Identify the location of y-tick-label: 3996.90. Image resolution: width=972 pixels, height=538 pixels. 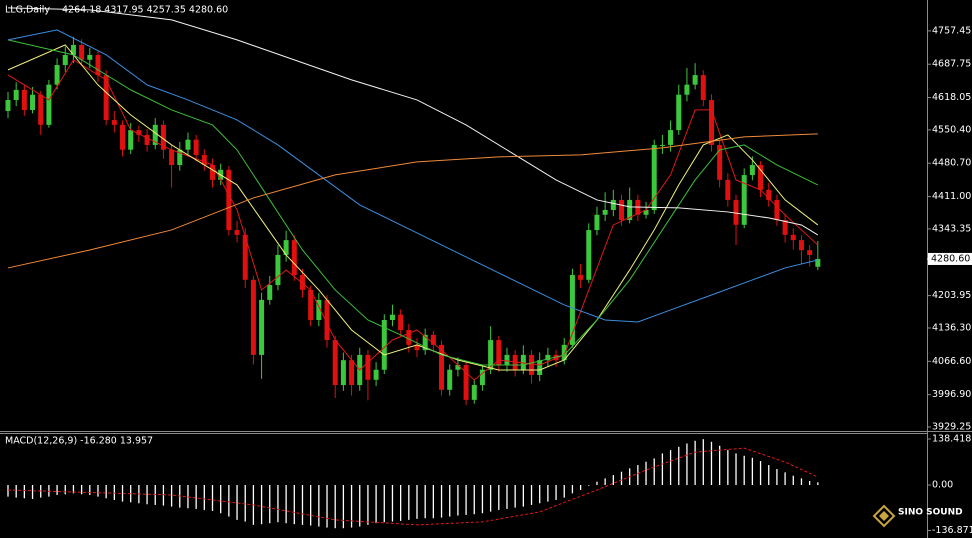
(951, 394).